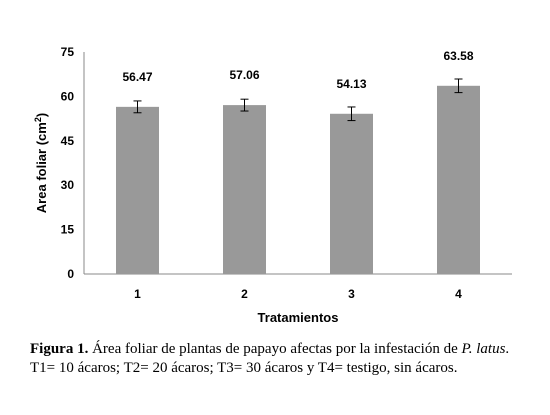 Image resolution: width=550 pixels, height=415 pixels. What do you see at coordinates (41, 167) in the screenshot?
I see `y-axis-title-main: Area foliar (cm` at bounding box center [41, 167].